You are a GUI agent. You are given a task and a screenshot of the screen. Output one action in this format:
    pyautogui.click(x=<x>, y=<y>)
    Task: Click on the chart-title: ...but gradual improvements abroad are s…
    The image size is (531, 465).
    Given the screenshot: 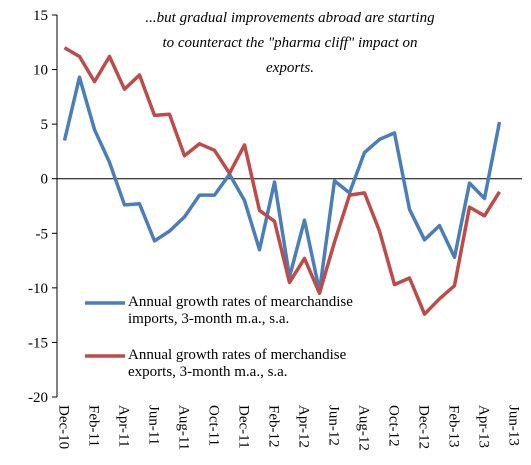 What is the action you would take?
    pyautogui.click(x=290, y=18)
    